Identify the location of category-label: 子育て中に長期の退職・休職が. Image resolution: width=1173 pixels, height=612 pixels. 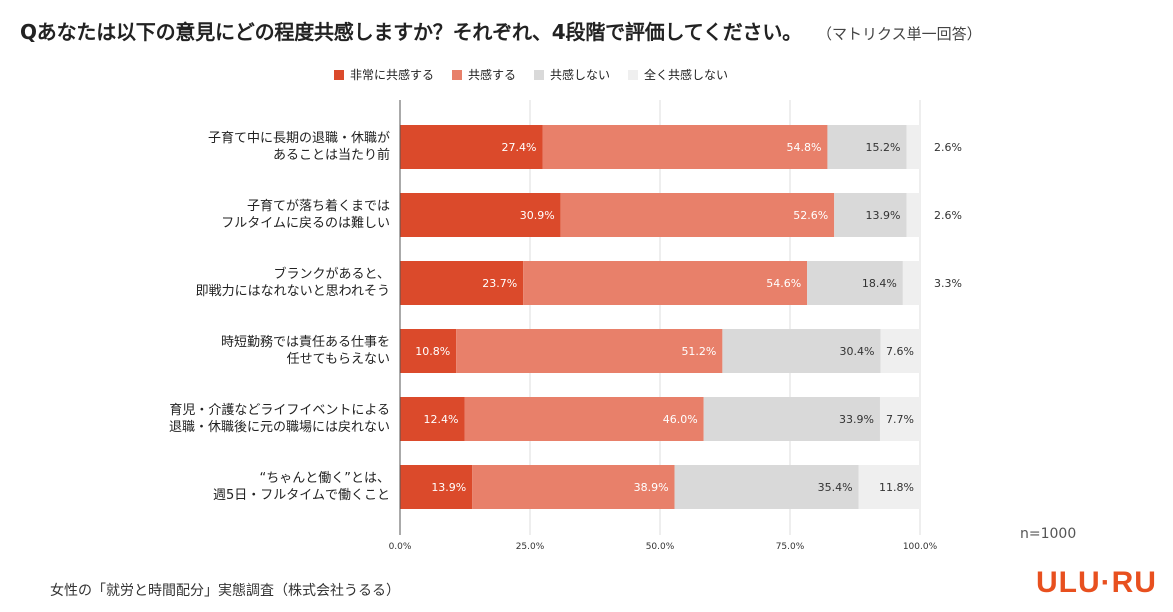
(299, 138).